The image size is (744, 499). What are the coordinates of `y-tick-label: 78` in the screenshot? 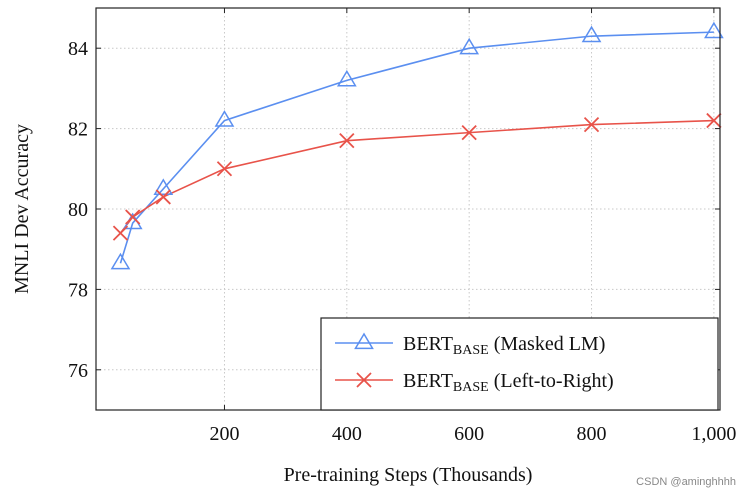 It's located at (78, 290).